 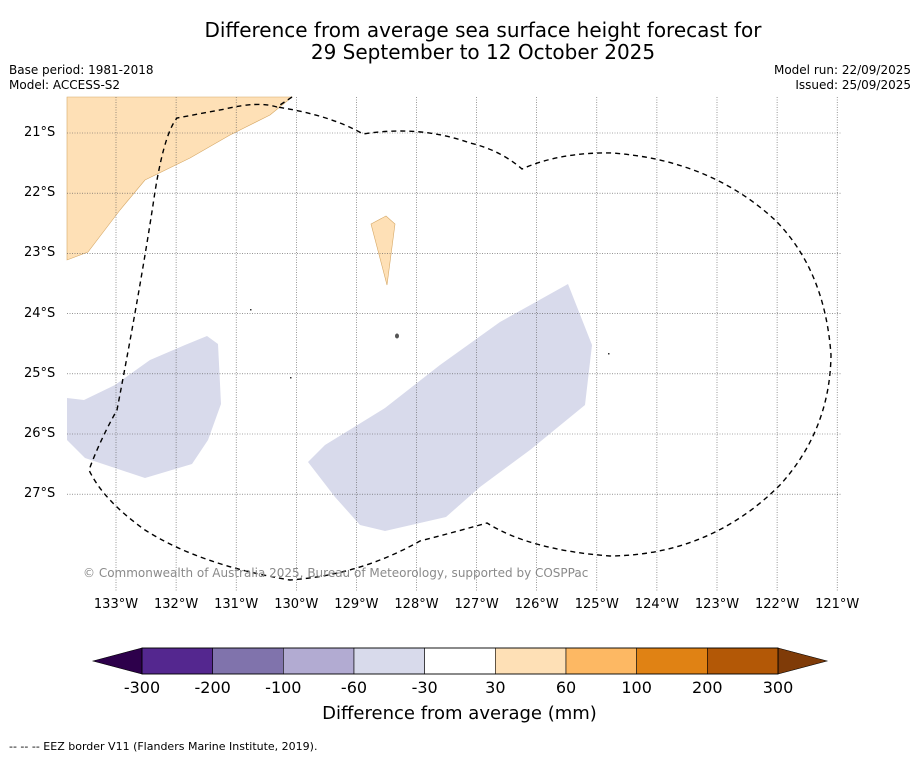 I want to click on longitude-label: 122°W, so click(x=777, y=604).